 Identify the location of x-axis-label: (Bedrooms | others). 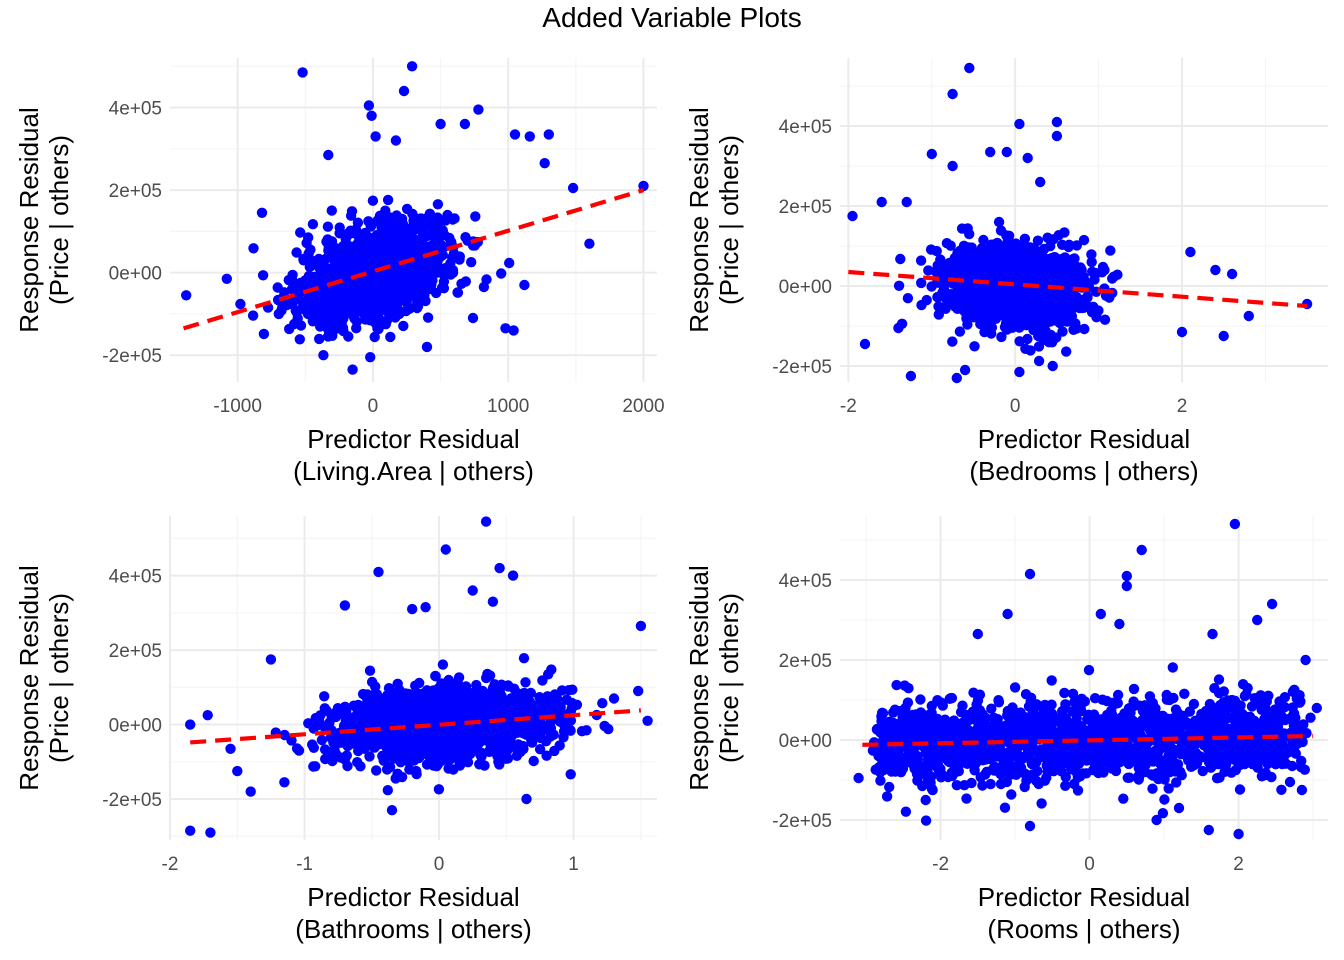
(1083, 471).